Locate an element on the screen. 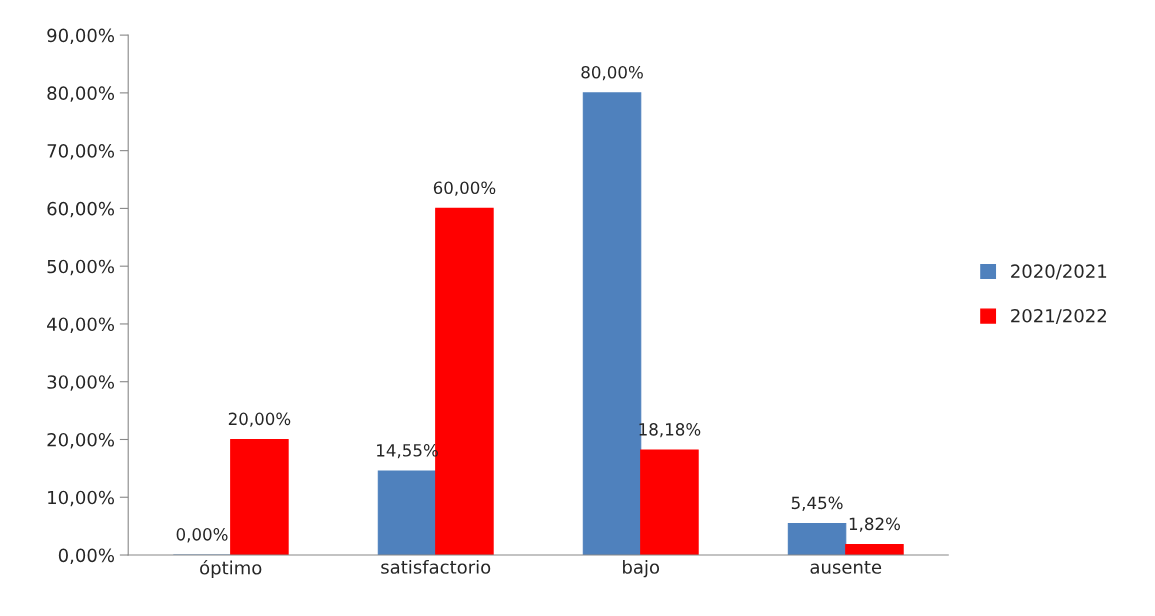  y-tick-label: 0,00% is located at coordinates (86, 556).